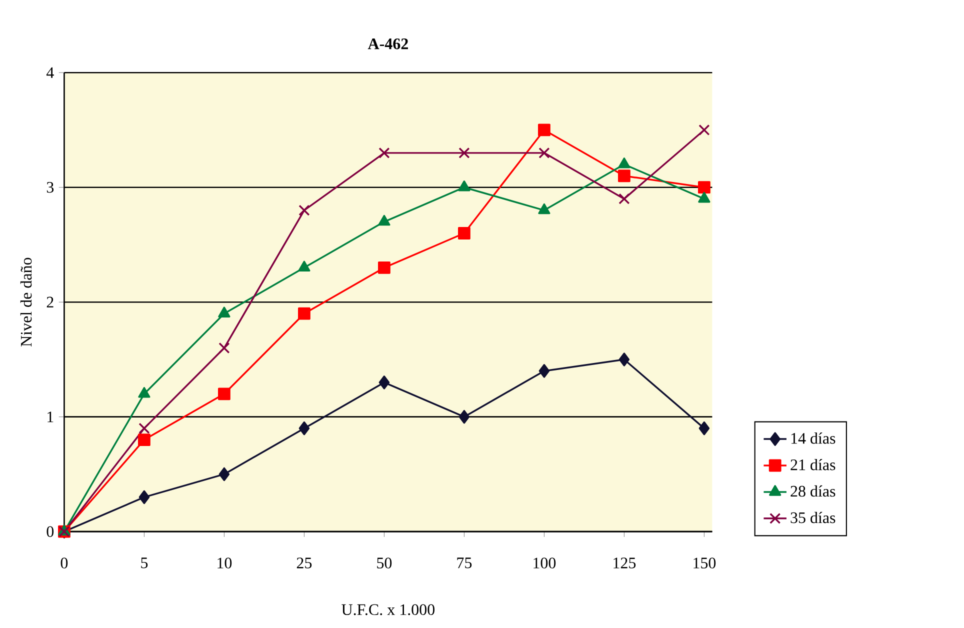 The height and width of the screenshot is (628, 964). What do you see at coordinates (545, 563) in the screenshot?
I see `x-tick-label: 100` at bounding box center [545, 563].